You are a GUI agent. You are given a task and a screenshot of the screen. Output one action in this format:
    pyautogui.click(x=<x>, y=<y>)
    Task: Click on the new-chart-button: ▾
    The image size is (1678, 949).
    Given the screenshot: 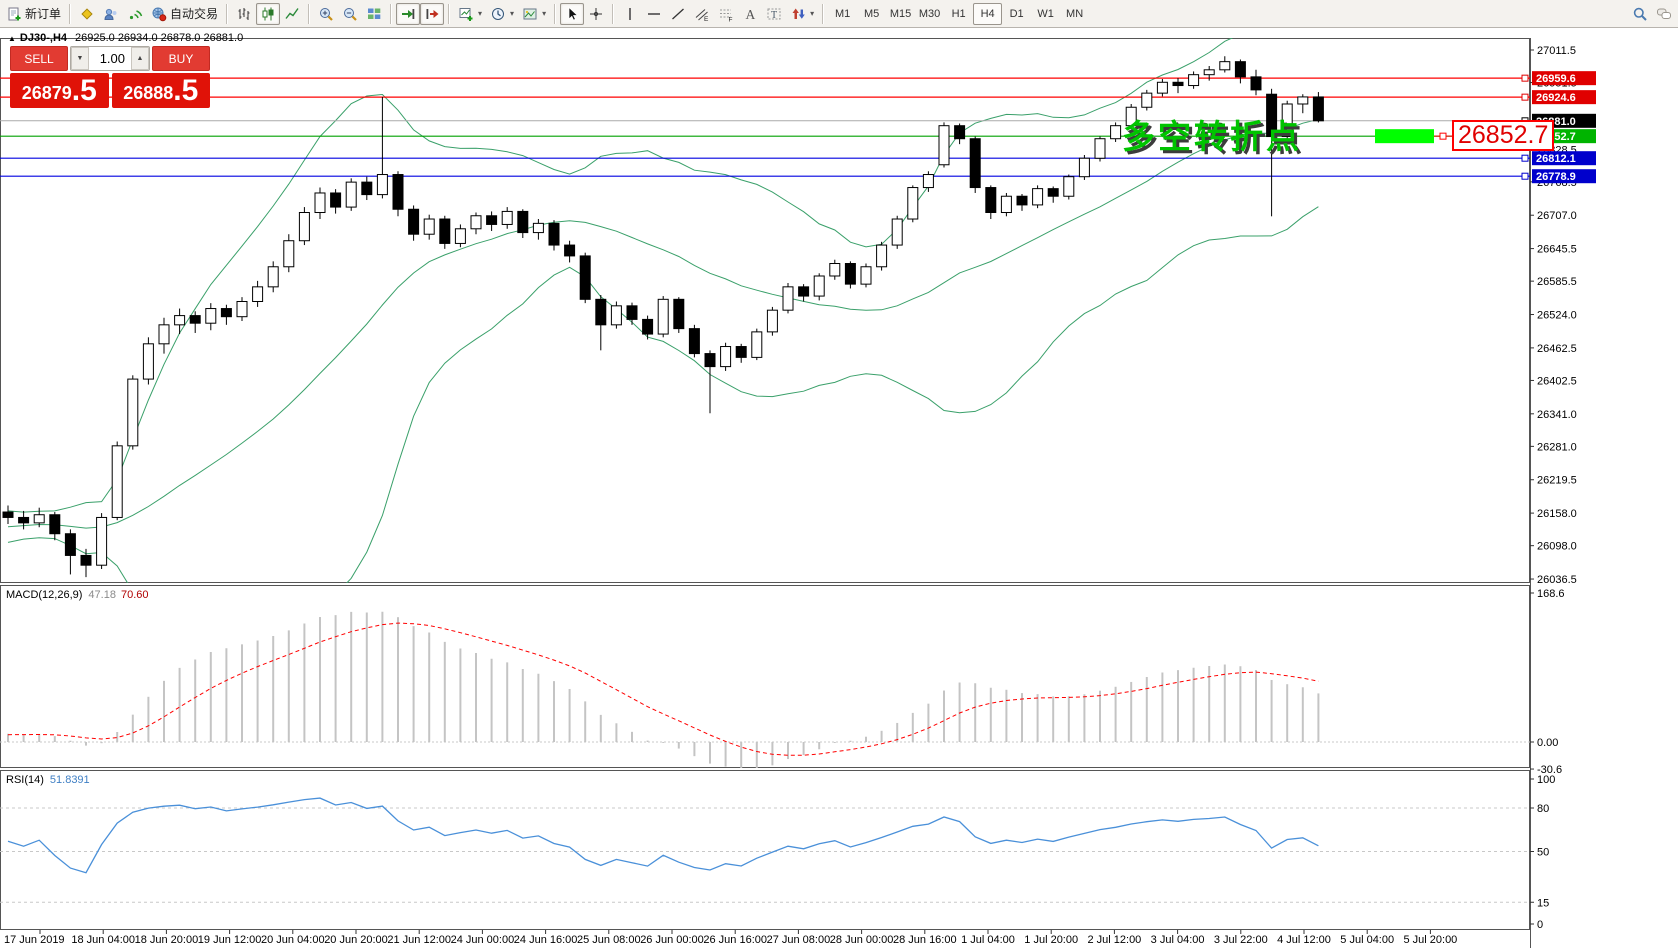 What is the action you would take?
    pyautogui.click(x=470, y=14)
    